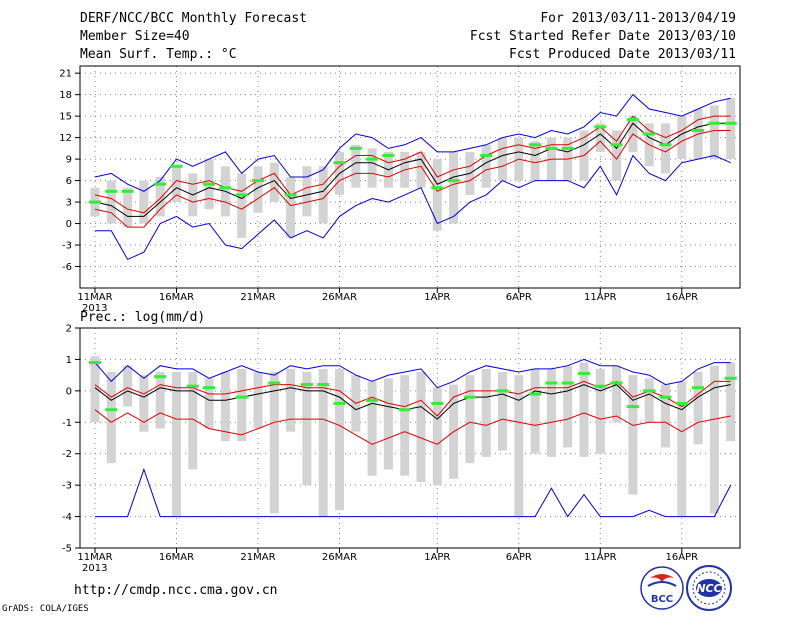  Describe the element at coordinates (69, 203) in the screenshot. I see `temp-y-tick-label: 3` at that location.